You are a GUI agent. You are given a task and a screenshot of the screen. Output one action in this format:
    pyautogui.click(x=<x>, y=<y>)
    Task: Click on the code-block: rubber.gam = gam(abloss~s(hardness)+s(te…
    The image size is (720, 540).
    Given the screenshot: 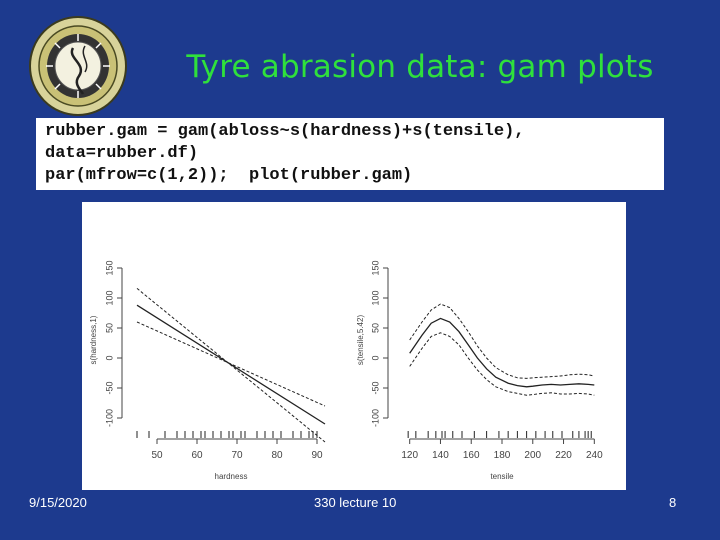 What is the action you would take?
    pyautogui.click(x=350, y=154)
    